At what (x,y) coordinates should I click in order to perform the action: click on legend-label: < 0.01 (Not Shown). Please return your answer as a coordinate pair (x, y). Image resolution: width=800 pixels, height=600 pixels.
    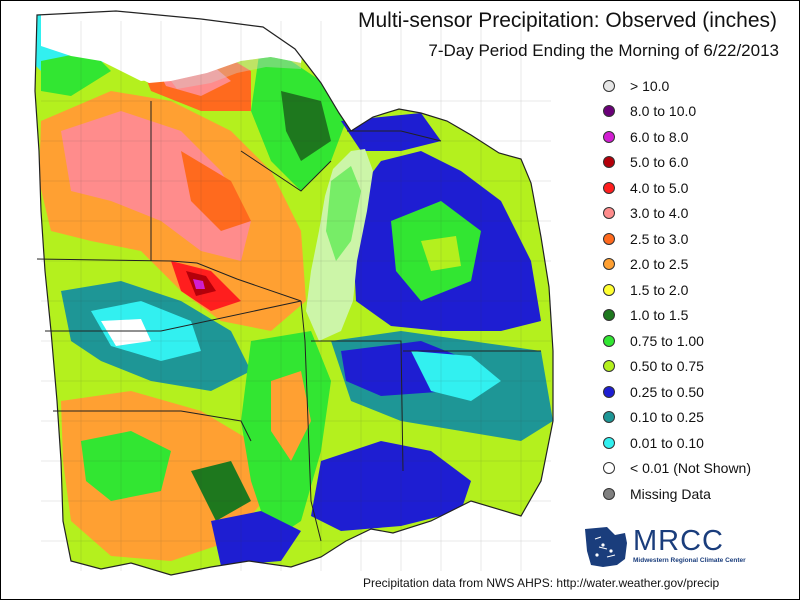
    Looking at the image, I should click on (691, 468).